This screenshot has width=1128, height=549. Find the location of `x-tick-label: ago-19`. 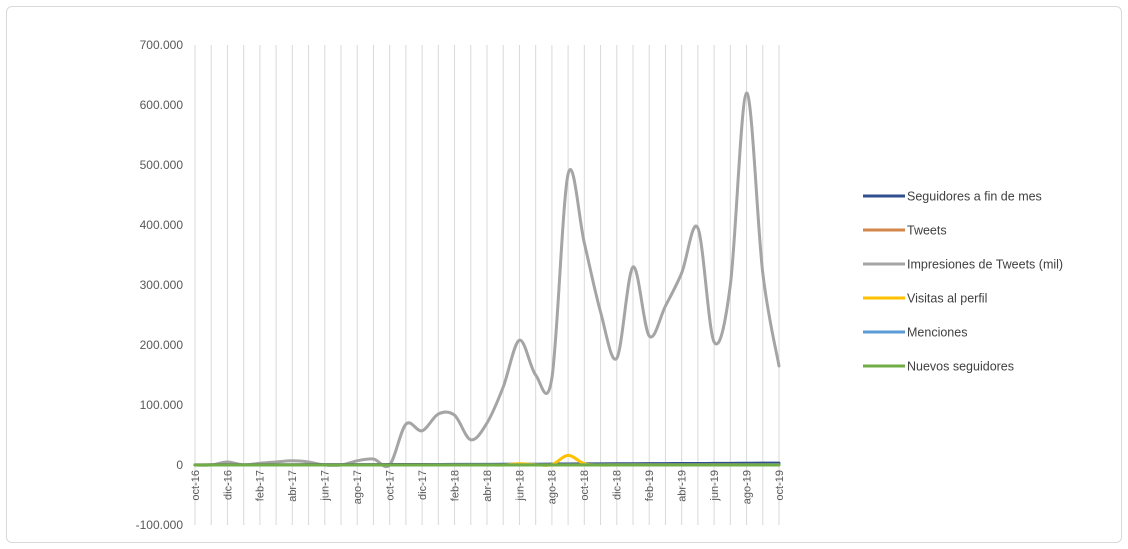

x-tick-label: ago-19 is located at coordinates (747, 487).